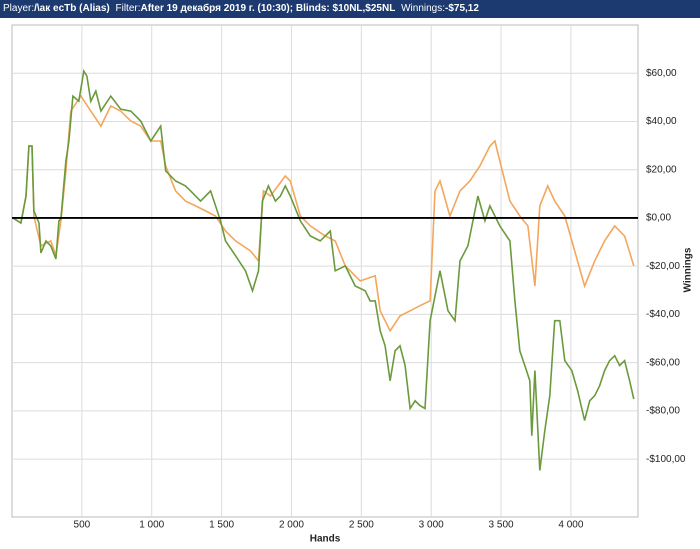  Describe the element at coordinates (661, 121) in the screenshot. I see `y-tick-label: $40,00` at that location.